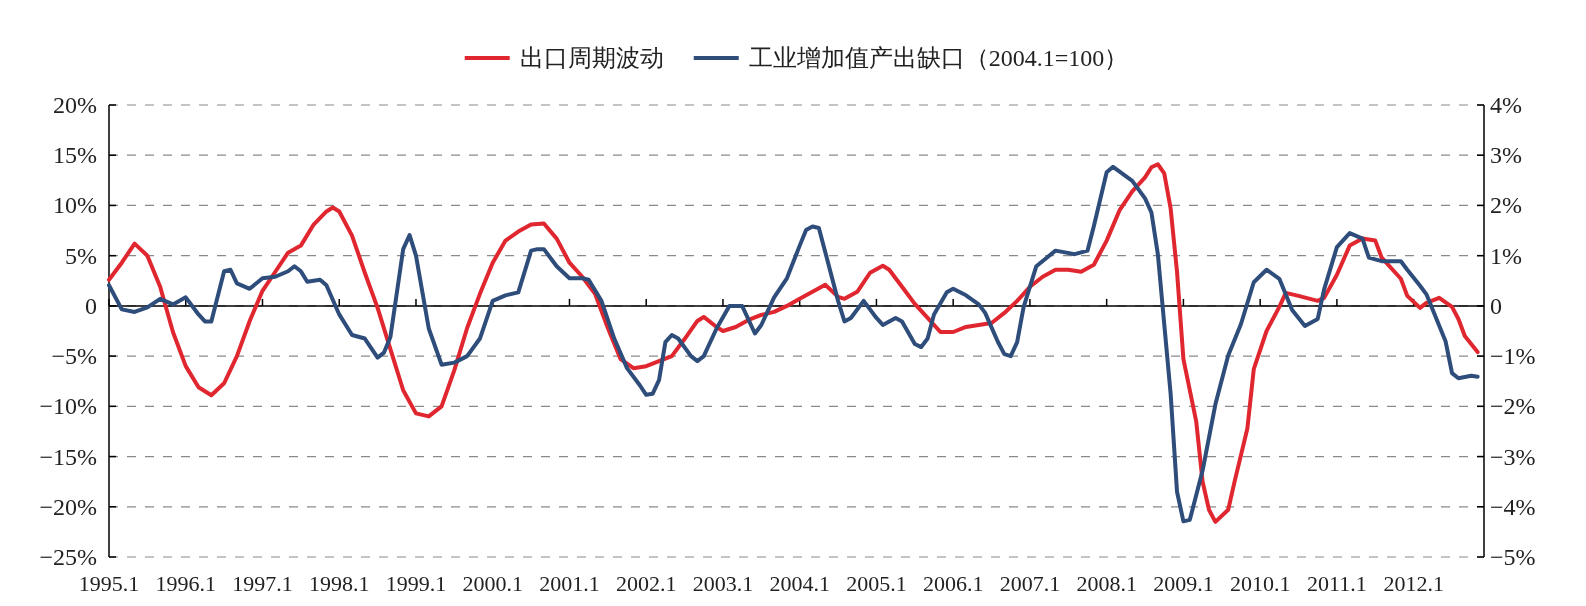 The width and height of the screenshot is (1586, 606). What do you see at coordinates (75, 155) in the screenshot?
I see `y-tick-label: 15%` at bounding box center [75, 155].